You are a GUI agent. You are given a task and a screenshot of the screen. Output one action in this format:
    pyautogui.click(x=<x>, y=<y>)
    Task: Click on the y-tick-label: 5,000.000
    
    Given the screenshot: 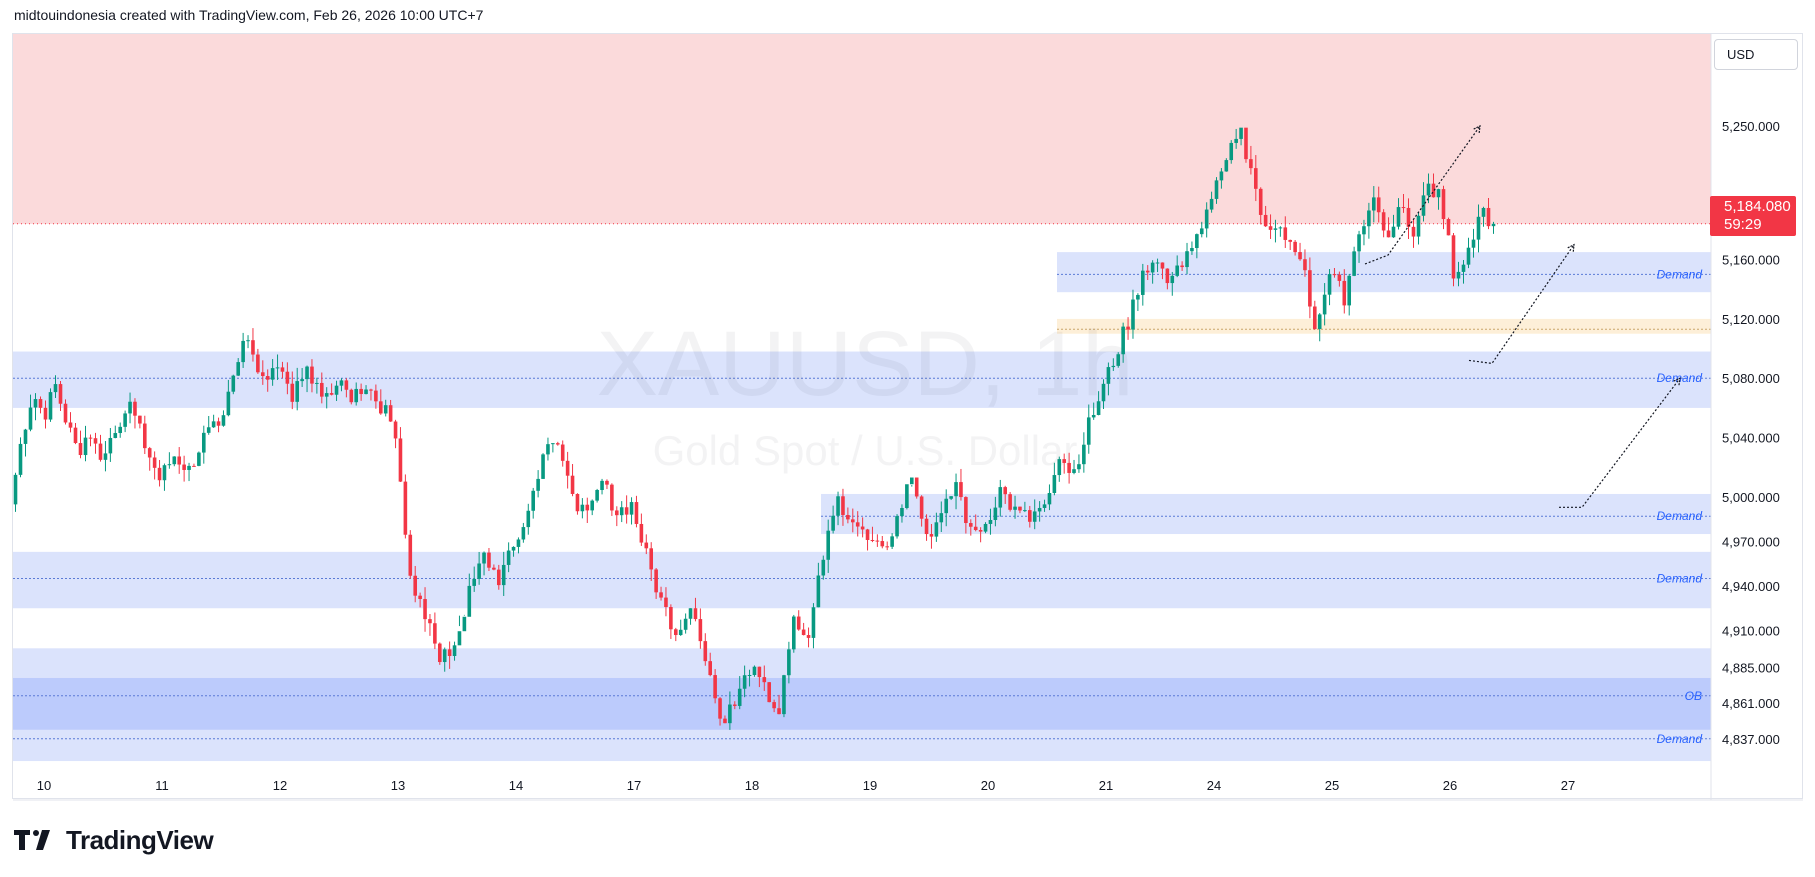 What is the action you would take?
    pyautogui.click(x=1751, y=497)
    